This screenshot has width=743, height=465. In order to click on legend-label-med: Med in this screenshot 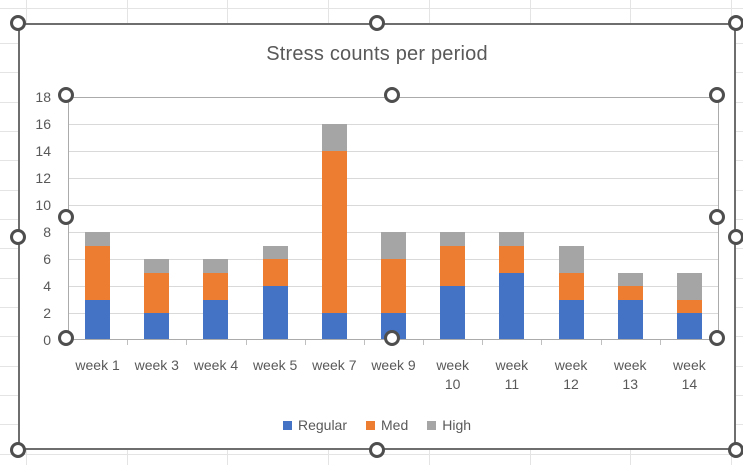, I will do `click(395, 425)`.